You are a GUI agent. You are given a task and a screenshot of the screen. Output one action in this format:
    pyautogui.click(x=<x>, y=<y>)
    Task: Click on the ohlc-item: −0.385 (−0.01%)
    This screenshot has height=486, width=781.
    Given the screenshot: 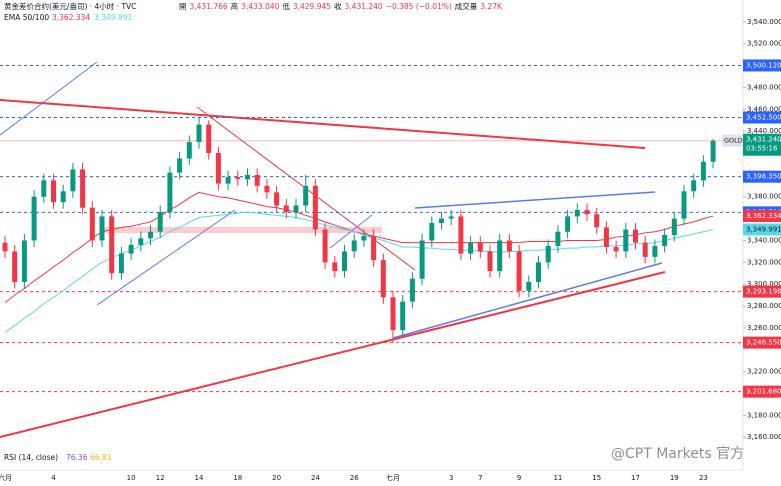 What is the action you would take?
    pyautogui.click(x=419, y=6)
    